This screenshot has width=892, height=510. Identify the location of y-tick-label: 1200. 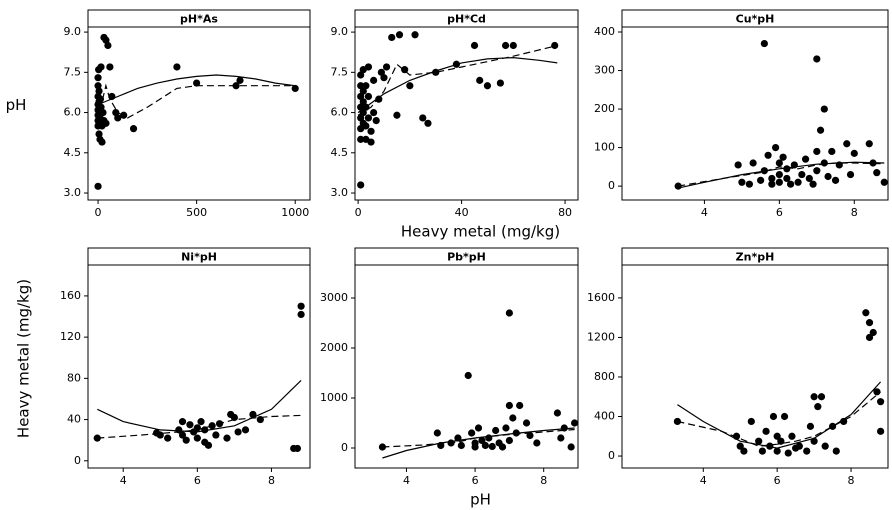
(601, 336).